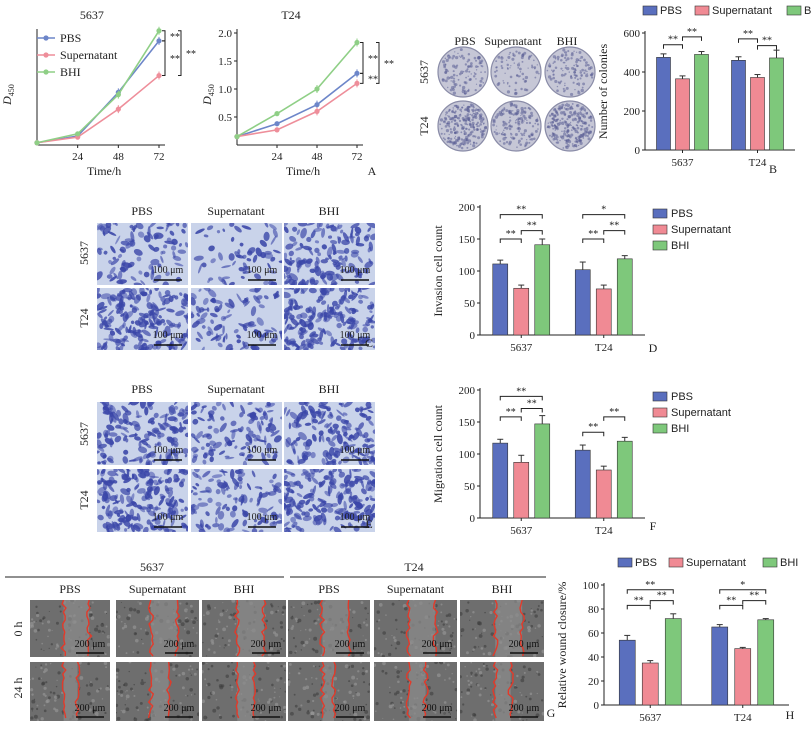  What do you see at coordinates (542, 290) in the screenshot?
I see `bar-bhi` at bounding box center [542, 290].